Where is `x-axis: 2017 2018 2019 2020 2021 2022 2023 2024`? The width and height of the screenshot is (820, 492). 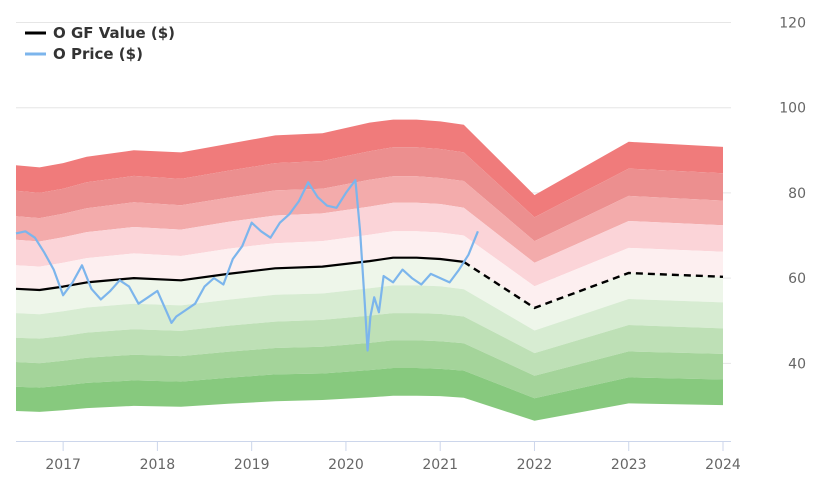 x-axis: 2017 2018 2019 2020 2021 2022 2023 2024 is located at coordinates (378, 457).